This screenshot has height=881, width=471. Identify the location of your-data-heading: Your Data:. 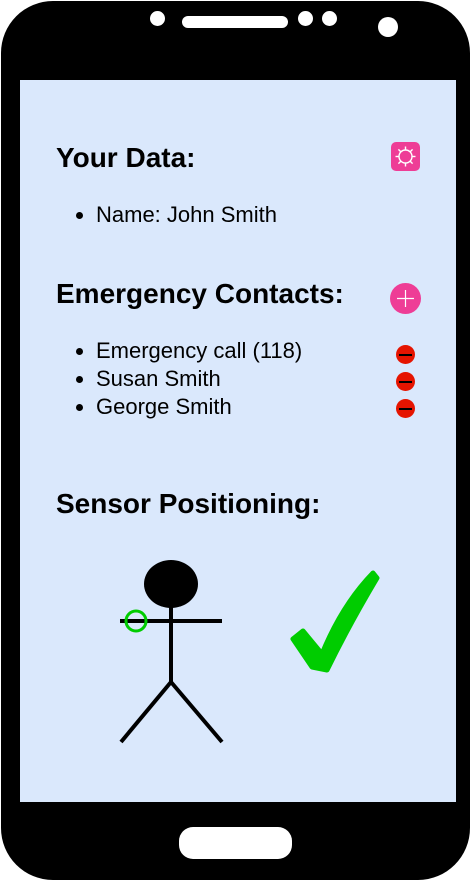
(126, 157).